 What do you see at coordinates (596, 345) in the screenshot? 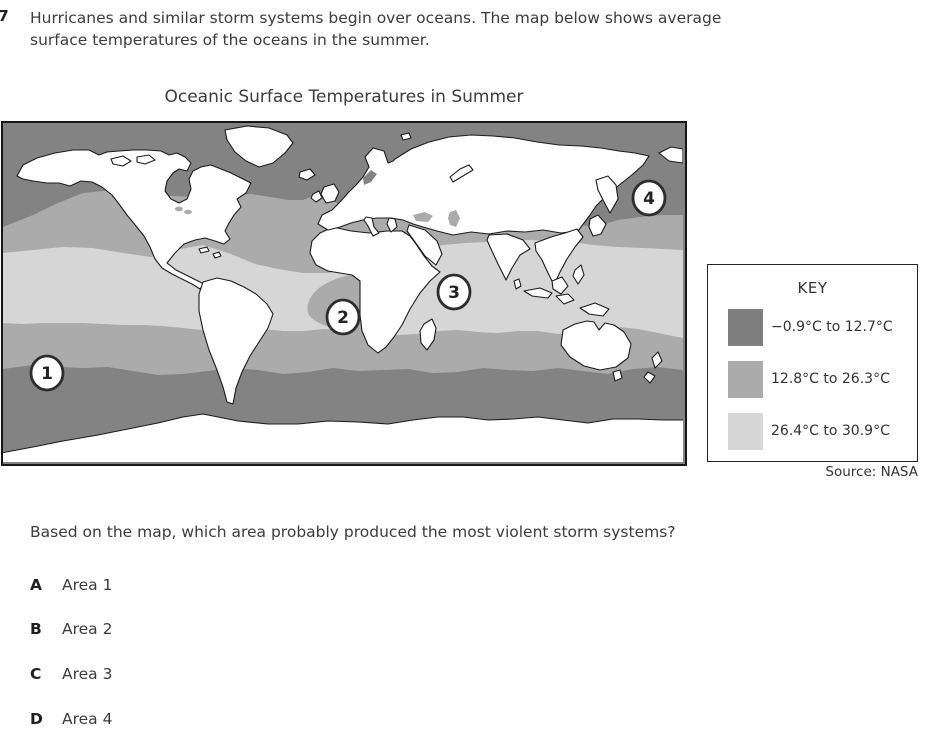
I see `australia` at bounding box center [596, 345].